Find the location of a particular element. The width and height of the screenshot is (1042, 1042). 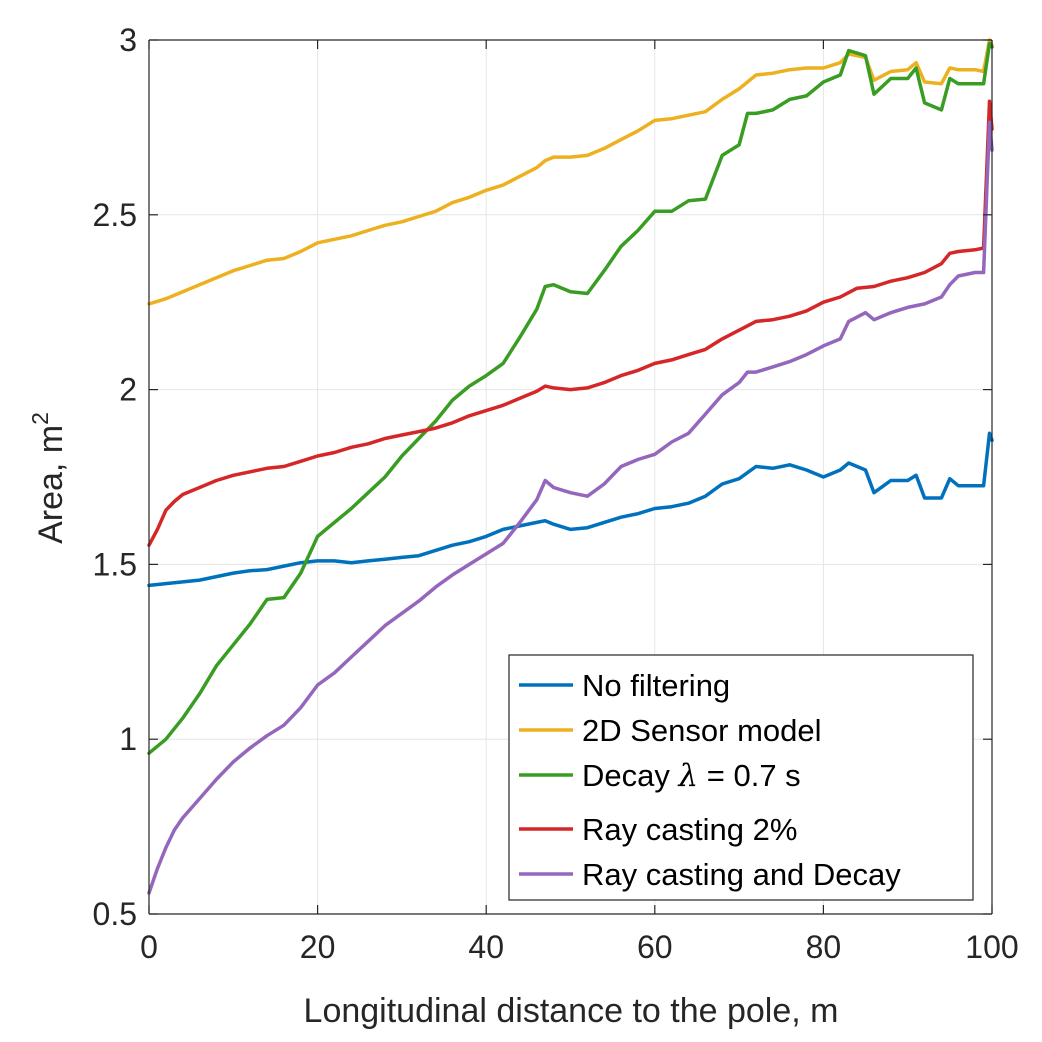

legend-label-no-filtering: No filtering is located at coordinates (656, 685).